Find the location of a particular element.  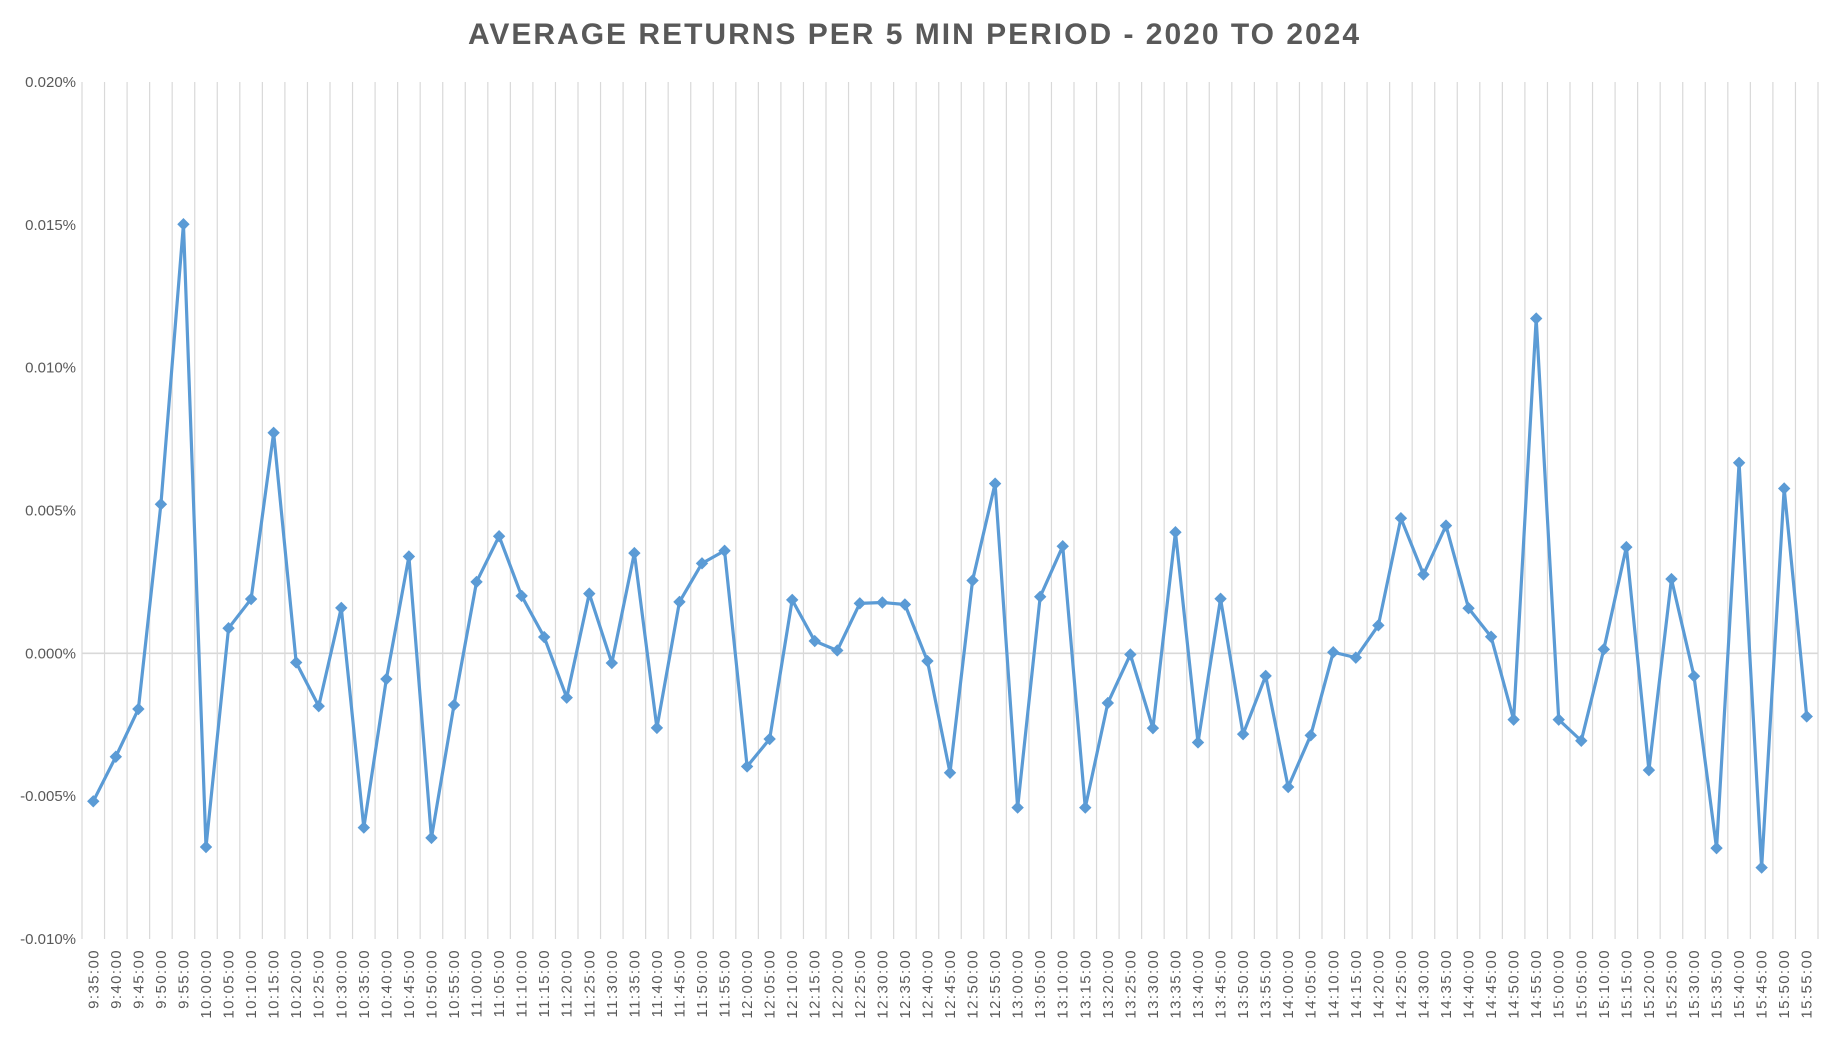

x-tick-label: 15:25:00 is located at coordinates (1671, 984).